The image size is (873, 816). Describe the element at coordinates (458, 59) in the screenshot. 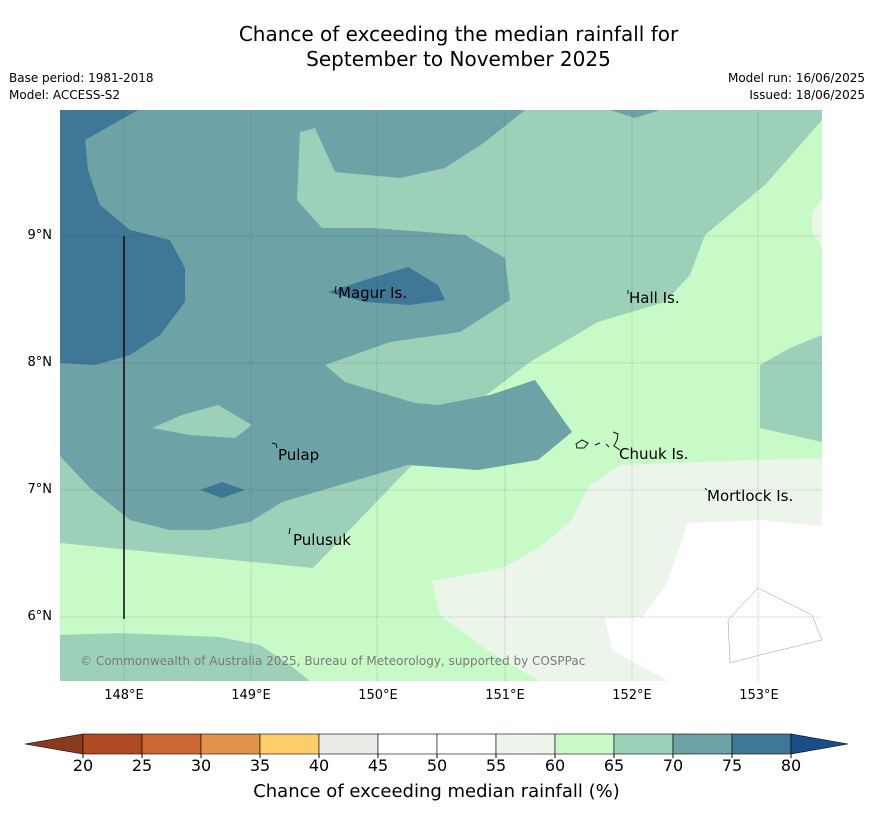

I see `title-line-2: September to November 2025` at that location.